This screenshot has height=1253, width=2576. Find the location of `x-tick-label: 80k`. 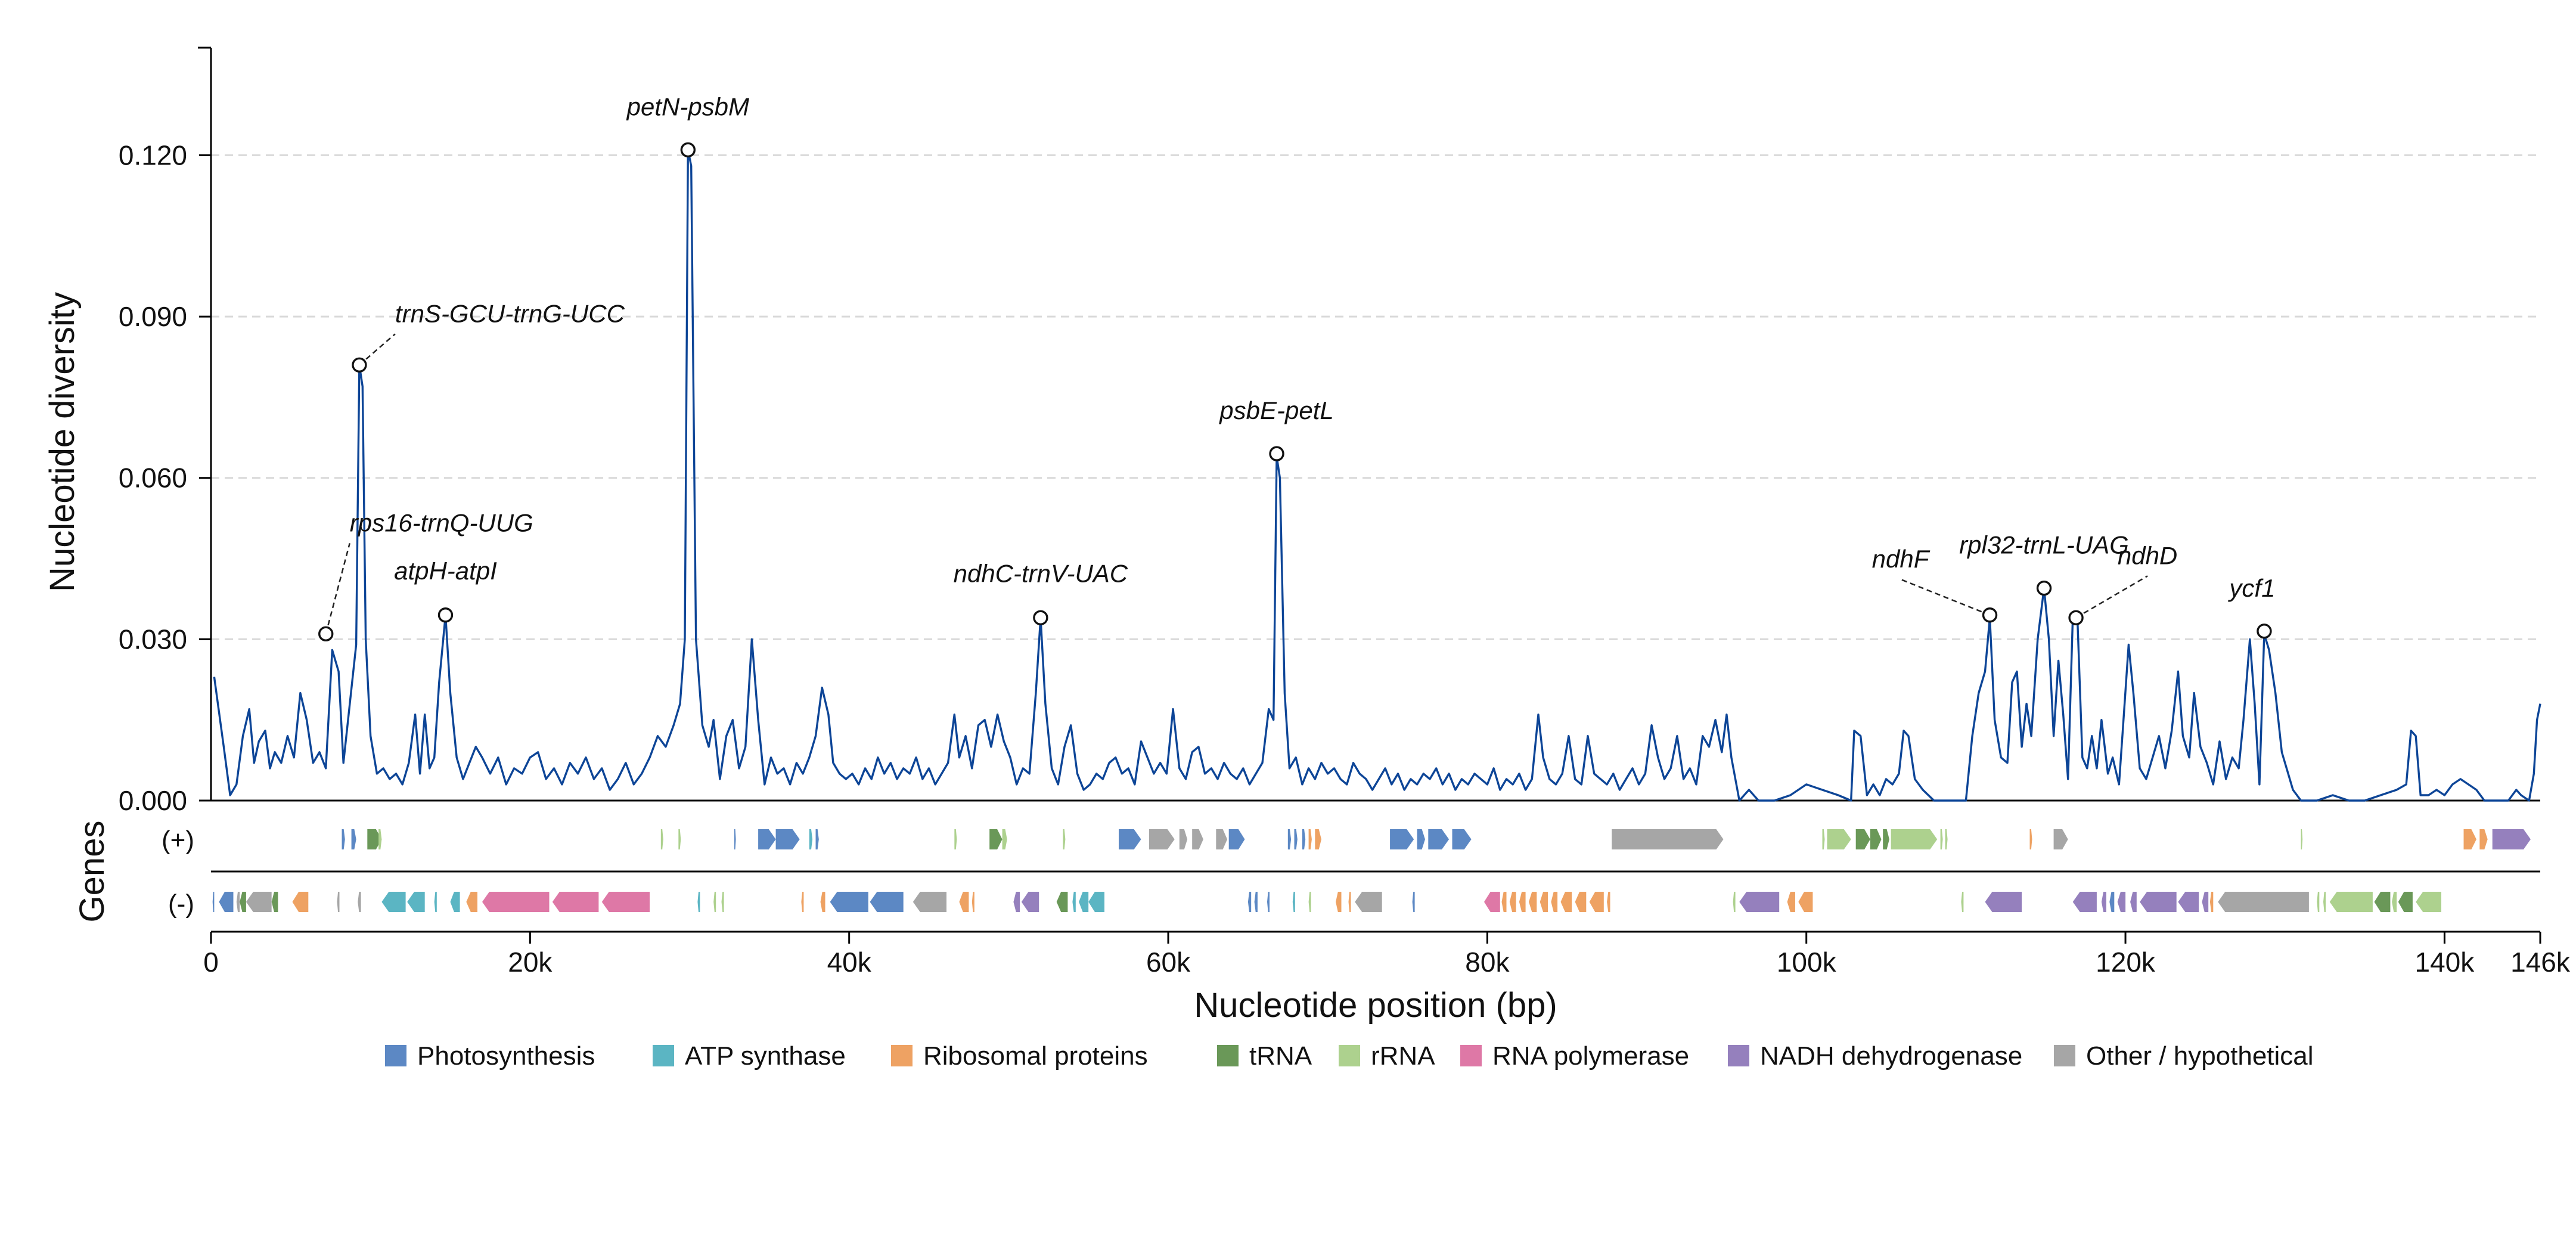

x-tick-label: 80k is located at coordinates (1487, 962).